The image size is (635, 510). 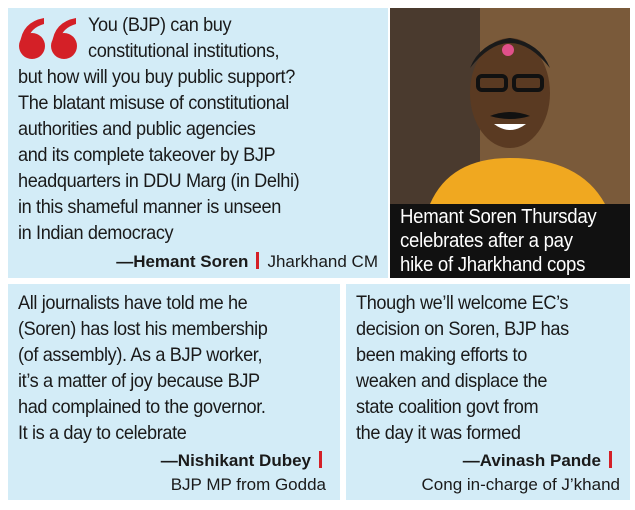 I want to click on quote-line: authorities and public agencies, so click(x=137, y=129).